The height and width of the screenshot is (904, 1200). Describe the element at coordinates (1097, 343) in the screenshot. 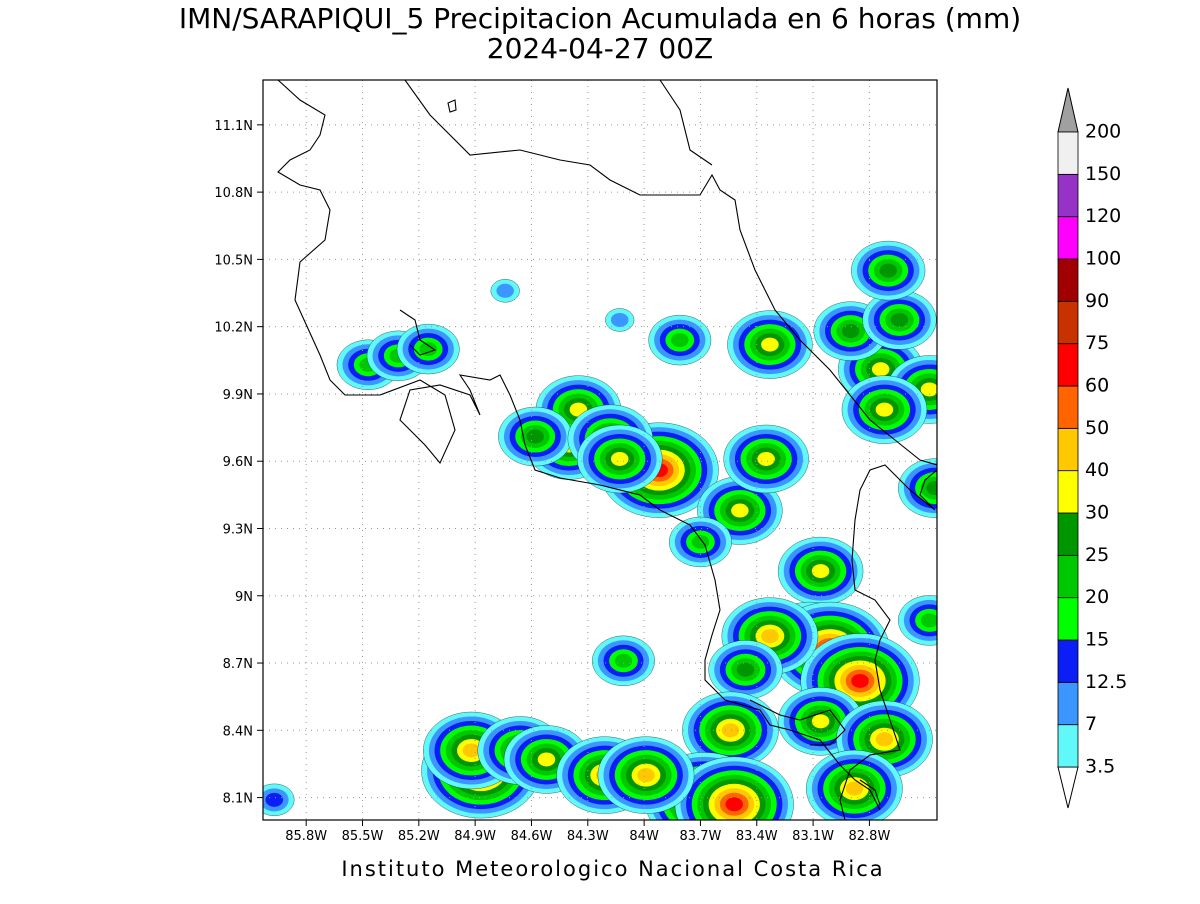

I see `colorbar-label: 75` at that location.